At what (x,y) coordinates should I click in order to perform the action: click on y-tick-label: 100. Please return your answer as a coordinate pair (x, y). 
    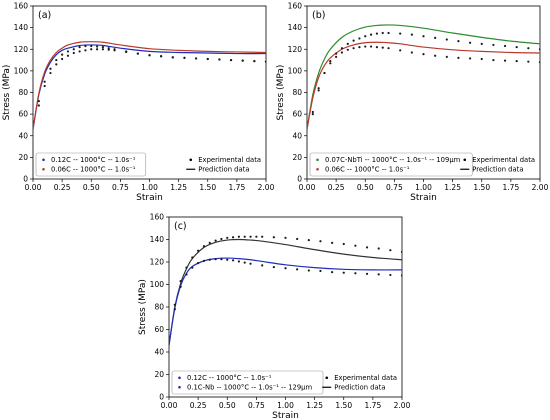
    Looking at the image, I should click on (157, 284).